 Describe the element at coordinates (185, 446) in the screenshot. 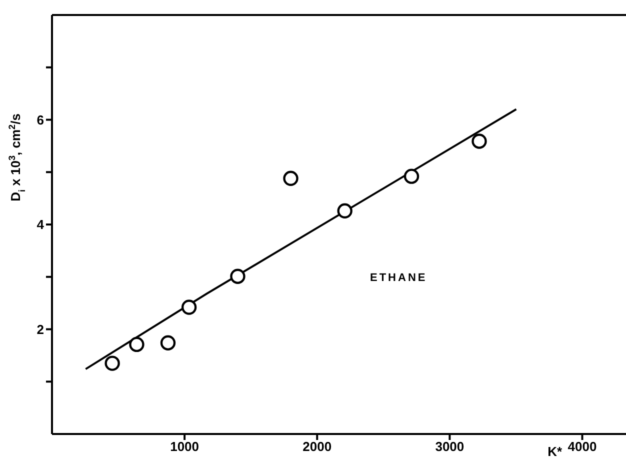

I see `x-tick-label: 1000` at that location.